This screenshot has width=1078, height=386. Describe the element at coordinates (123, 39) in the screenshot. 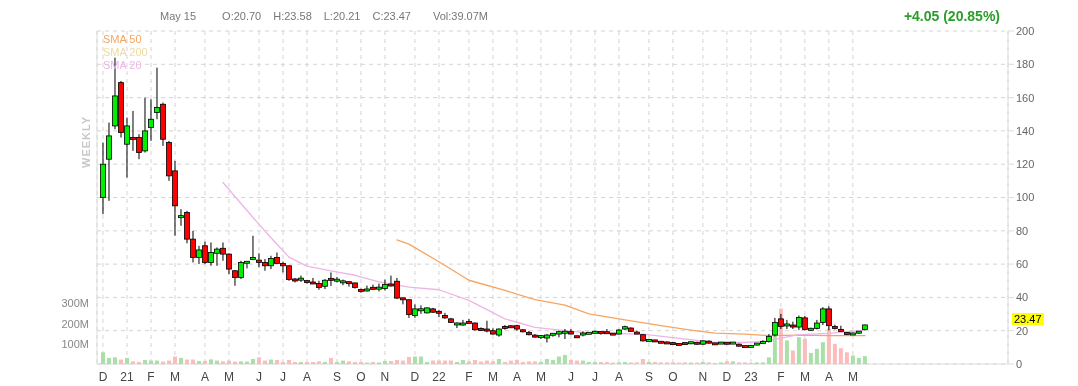

I see `text: SMA 50` at that location.